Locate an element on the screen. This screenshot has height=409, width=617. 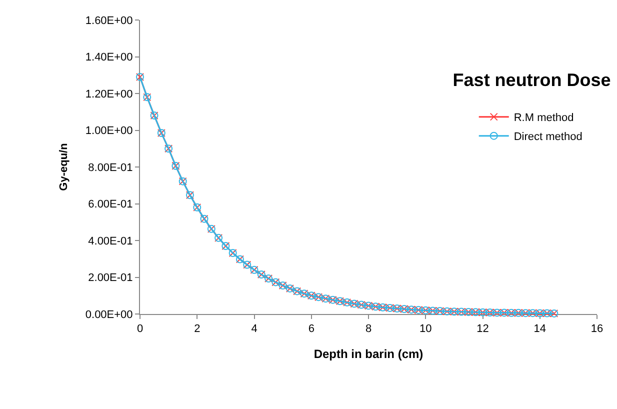
x-tick-label: 0 is located at coordinates (140, 329).